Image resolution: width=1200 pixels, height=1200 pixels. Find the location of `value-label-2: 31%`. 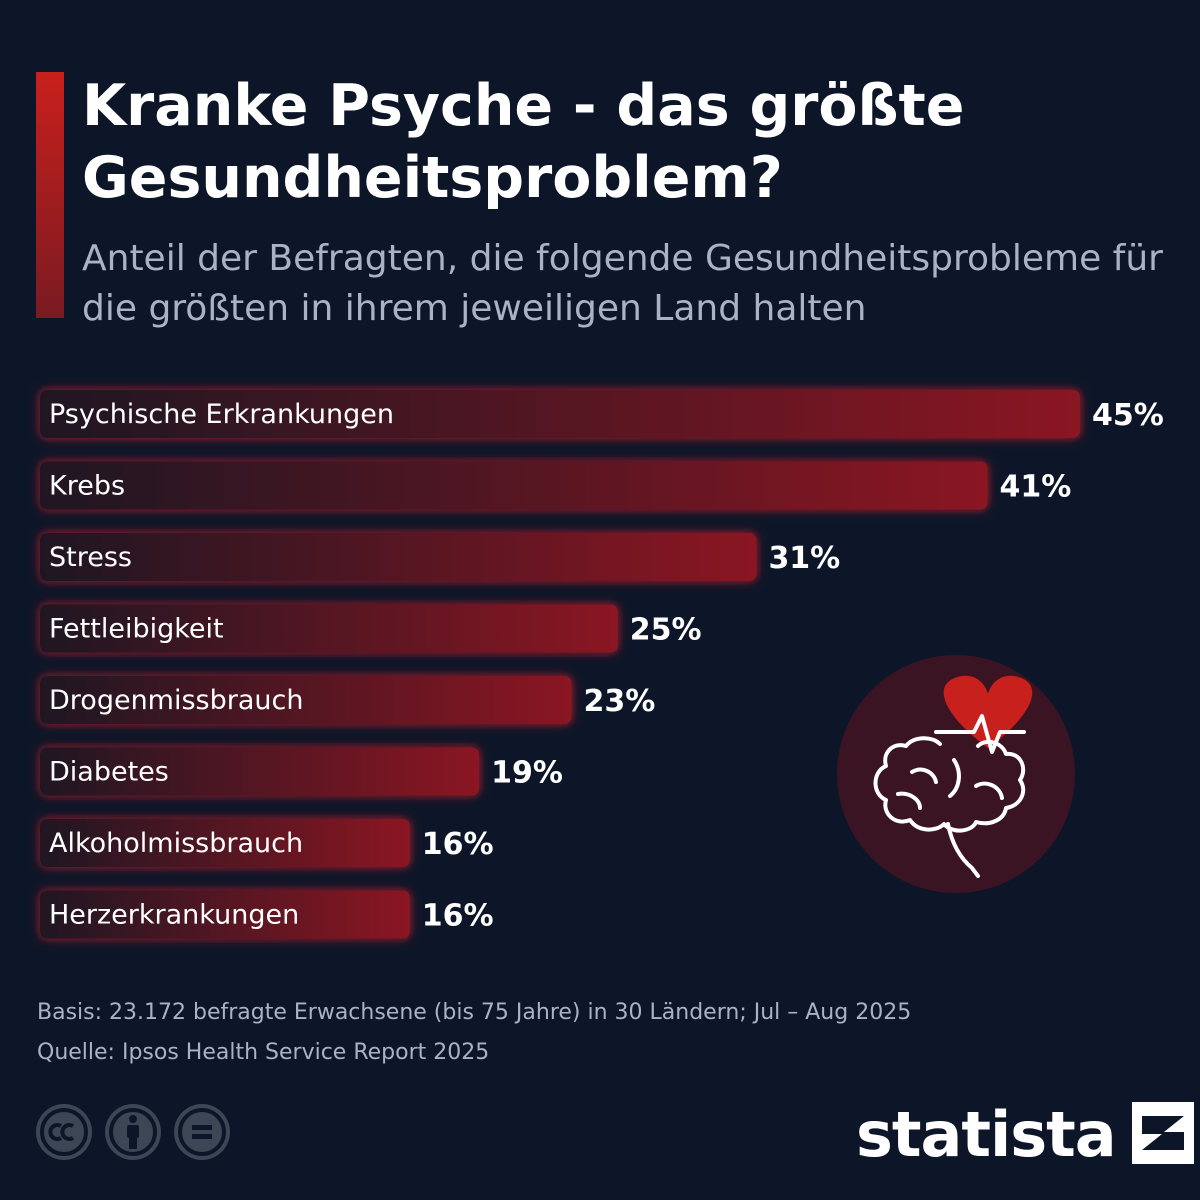

value-label-2: 31% is located at coordinates (804, 558).